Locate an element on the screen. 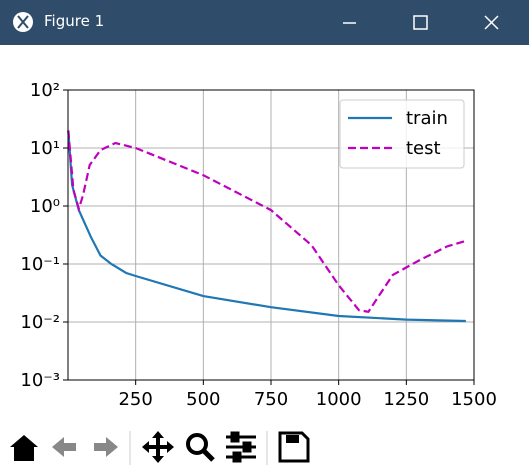 The image size is (529, 472). forward-button is located at coordinates (106, 447).